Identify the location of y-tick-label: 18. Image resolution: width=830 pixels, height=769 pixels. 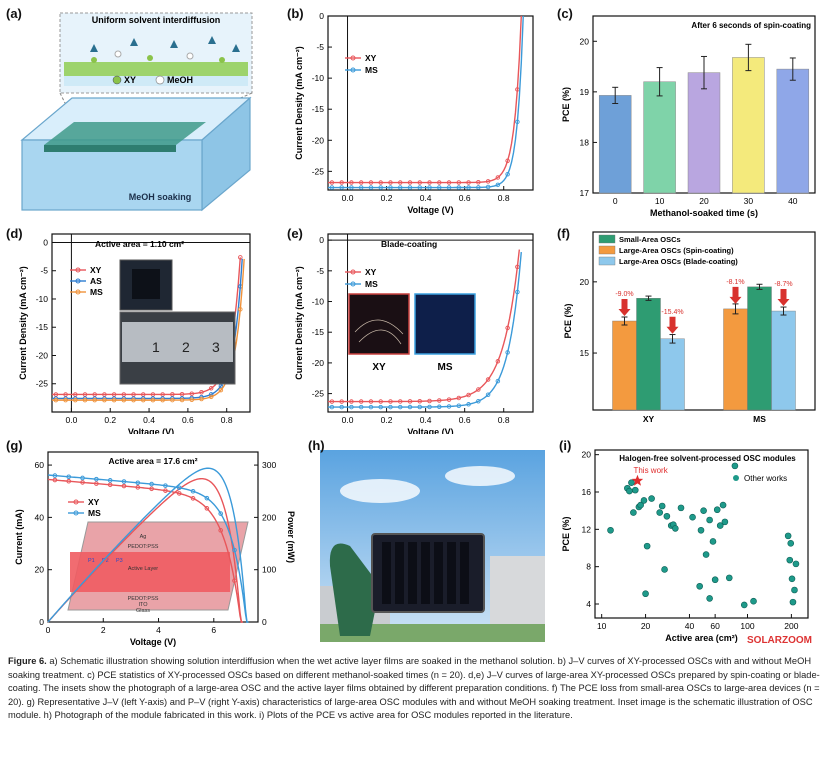
(585, 142).